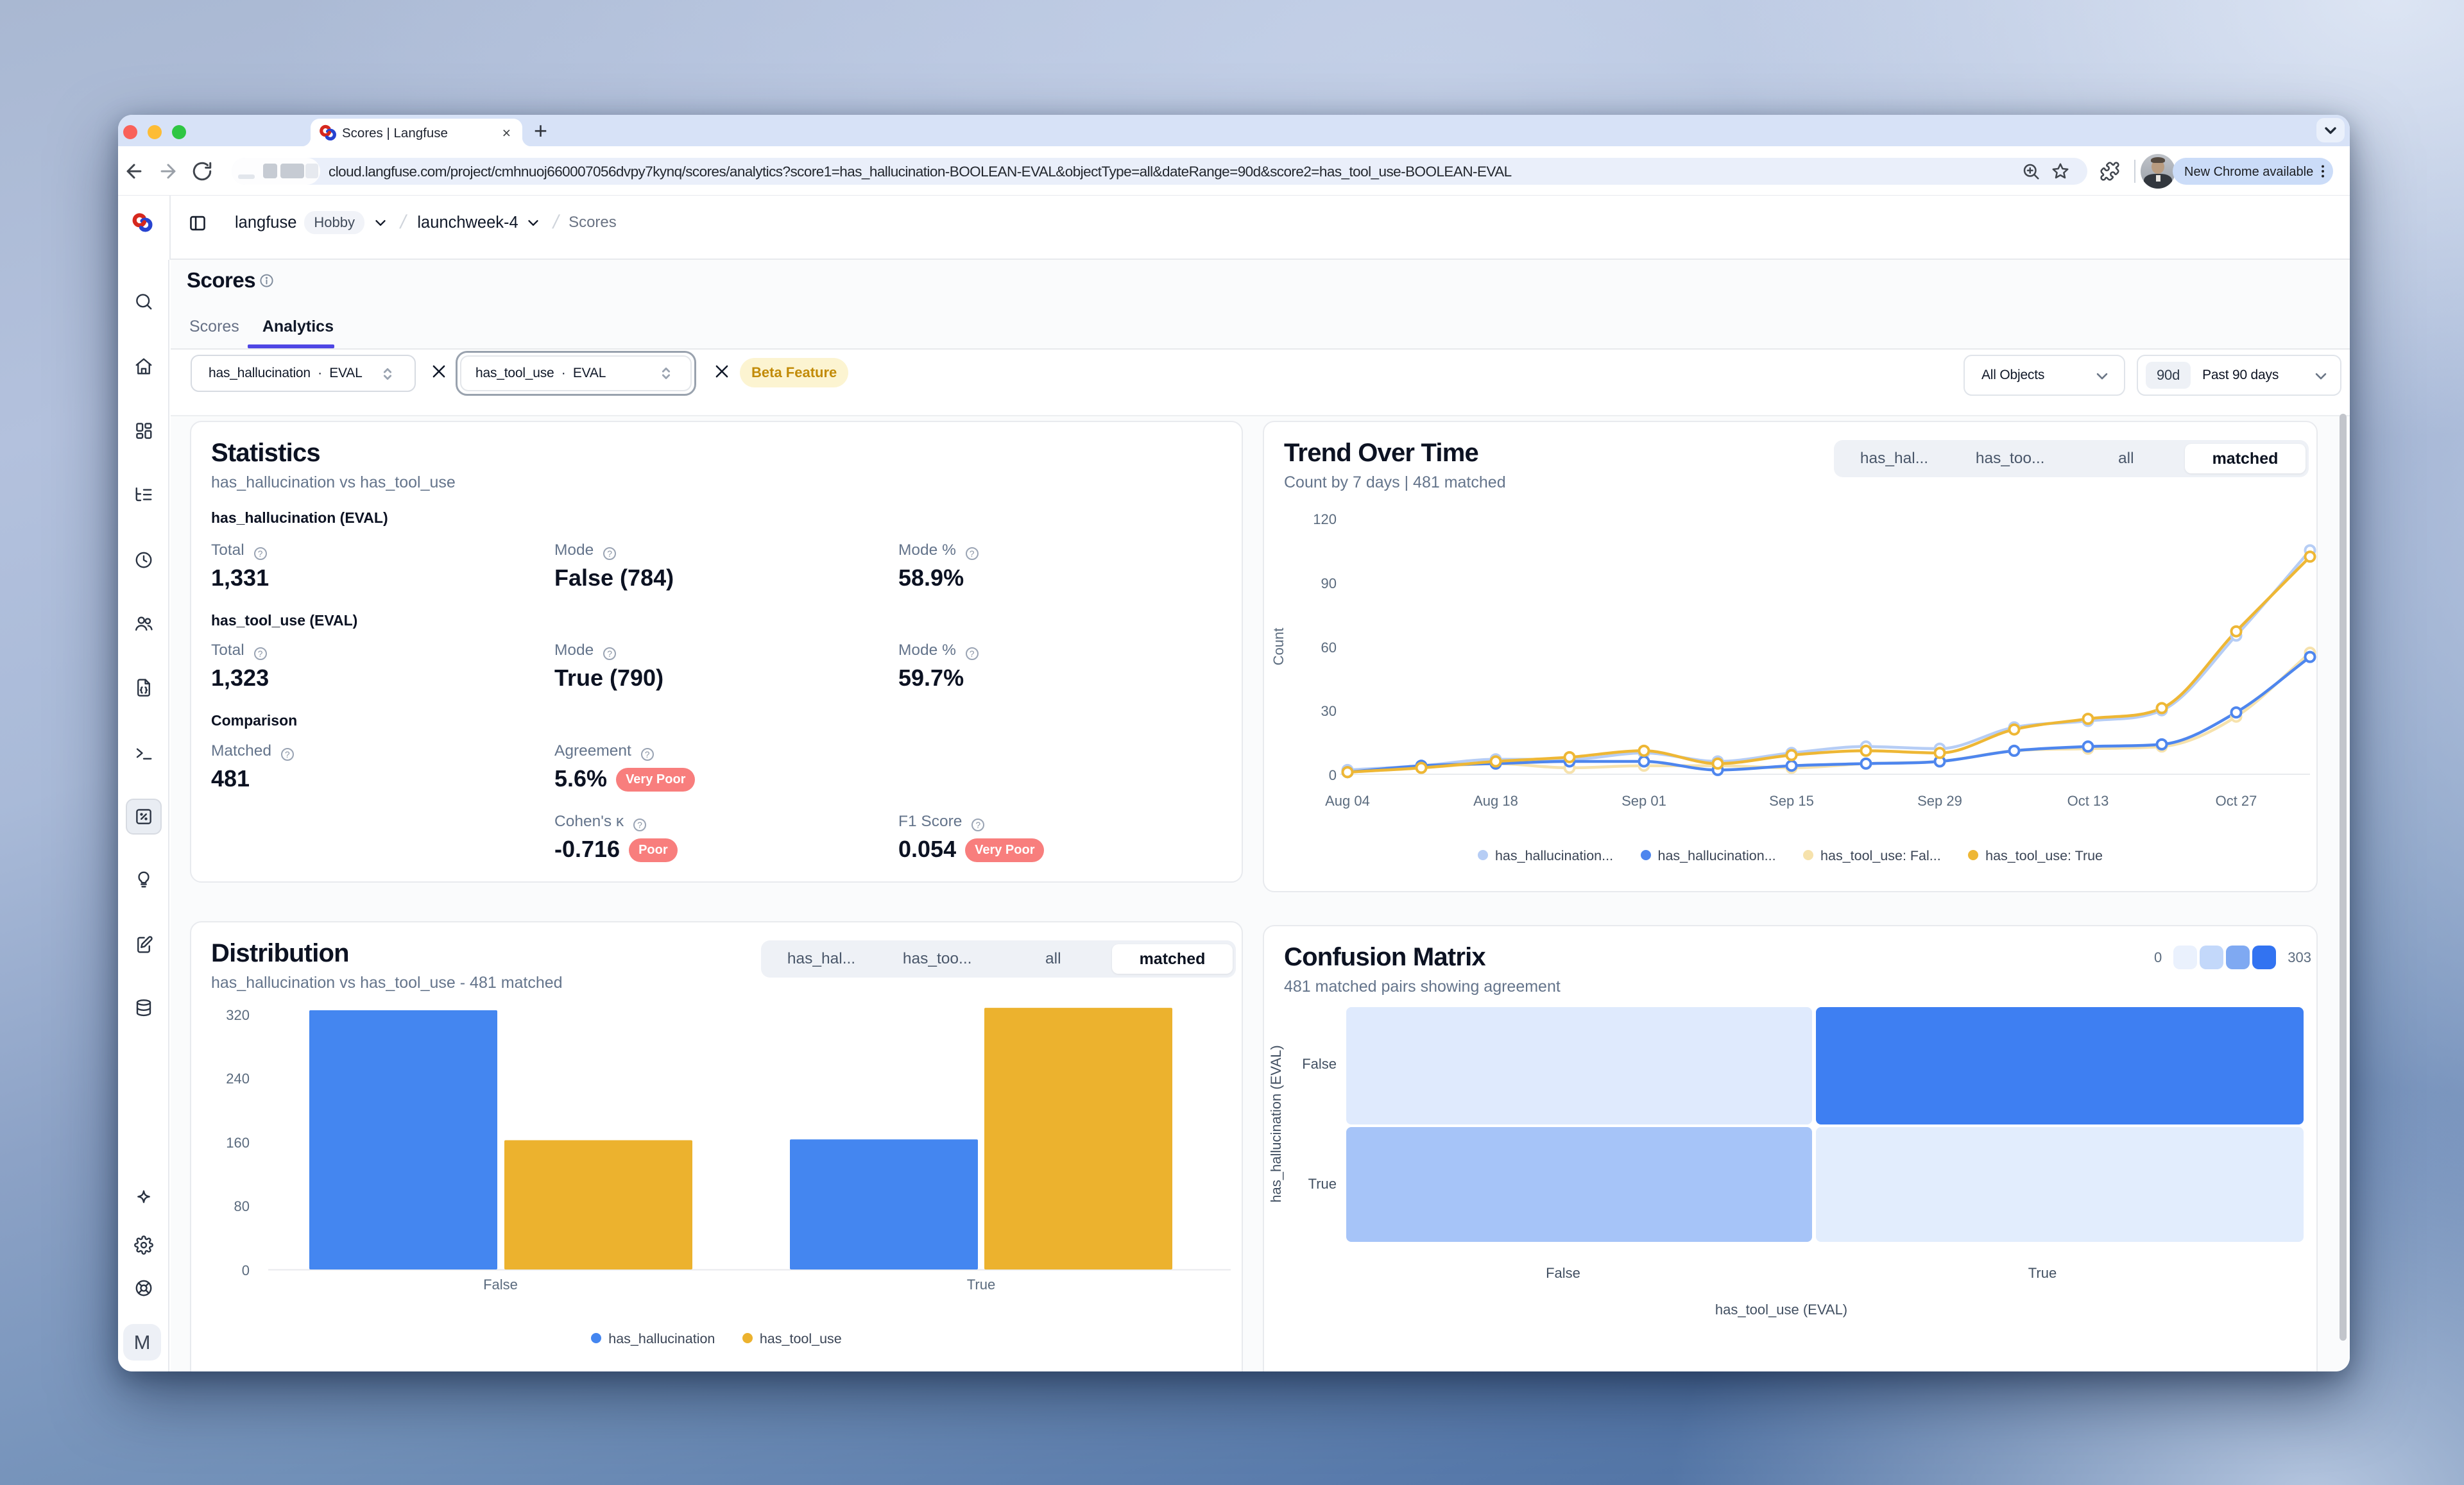 The image size is (2464, 1485). Describe the element at coordinates (242, 1206) in the screenshot. I see `svg-text: 80` at that location.